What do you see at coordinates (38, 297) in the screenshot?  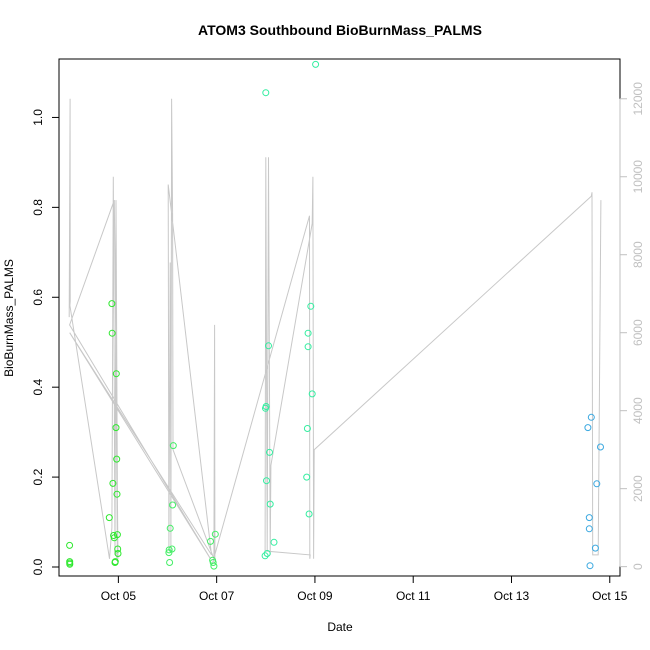 I see `y-tick-label: 0.6` at bounding box center [38, 297].